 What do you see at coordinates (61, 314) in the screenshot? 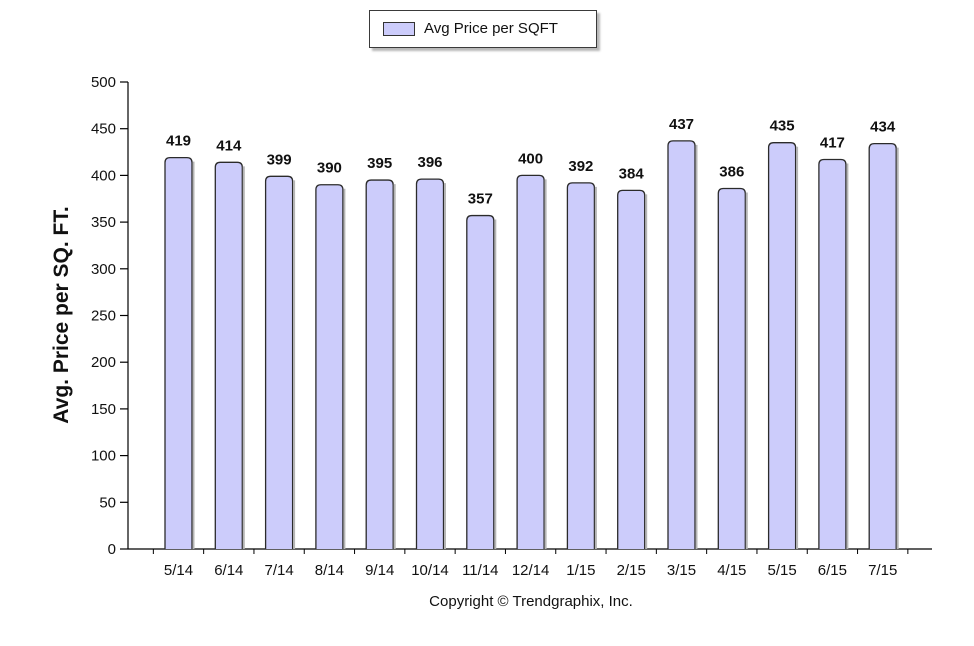
I see `y-axis-label: Avg. Price per SQ. FT.` at bounding box center [61, 314].